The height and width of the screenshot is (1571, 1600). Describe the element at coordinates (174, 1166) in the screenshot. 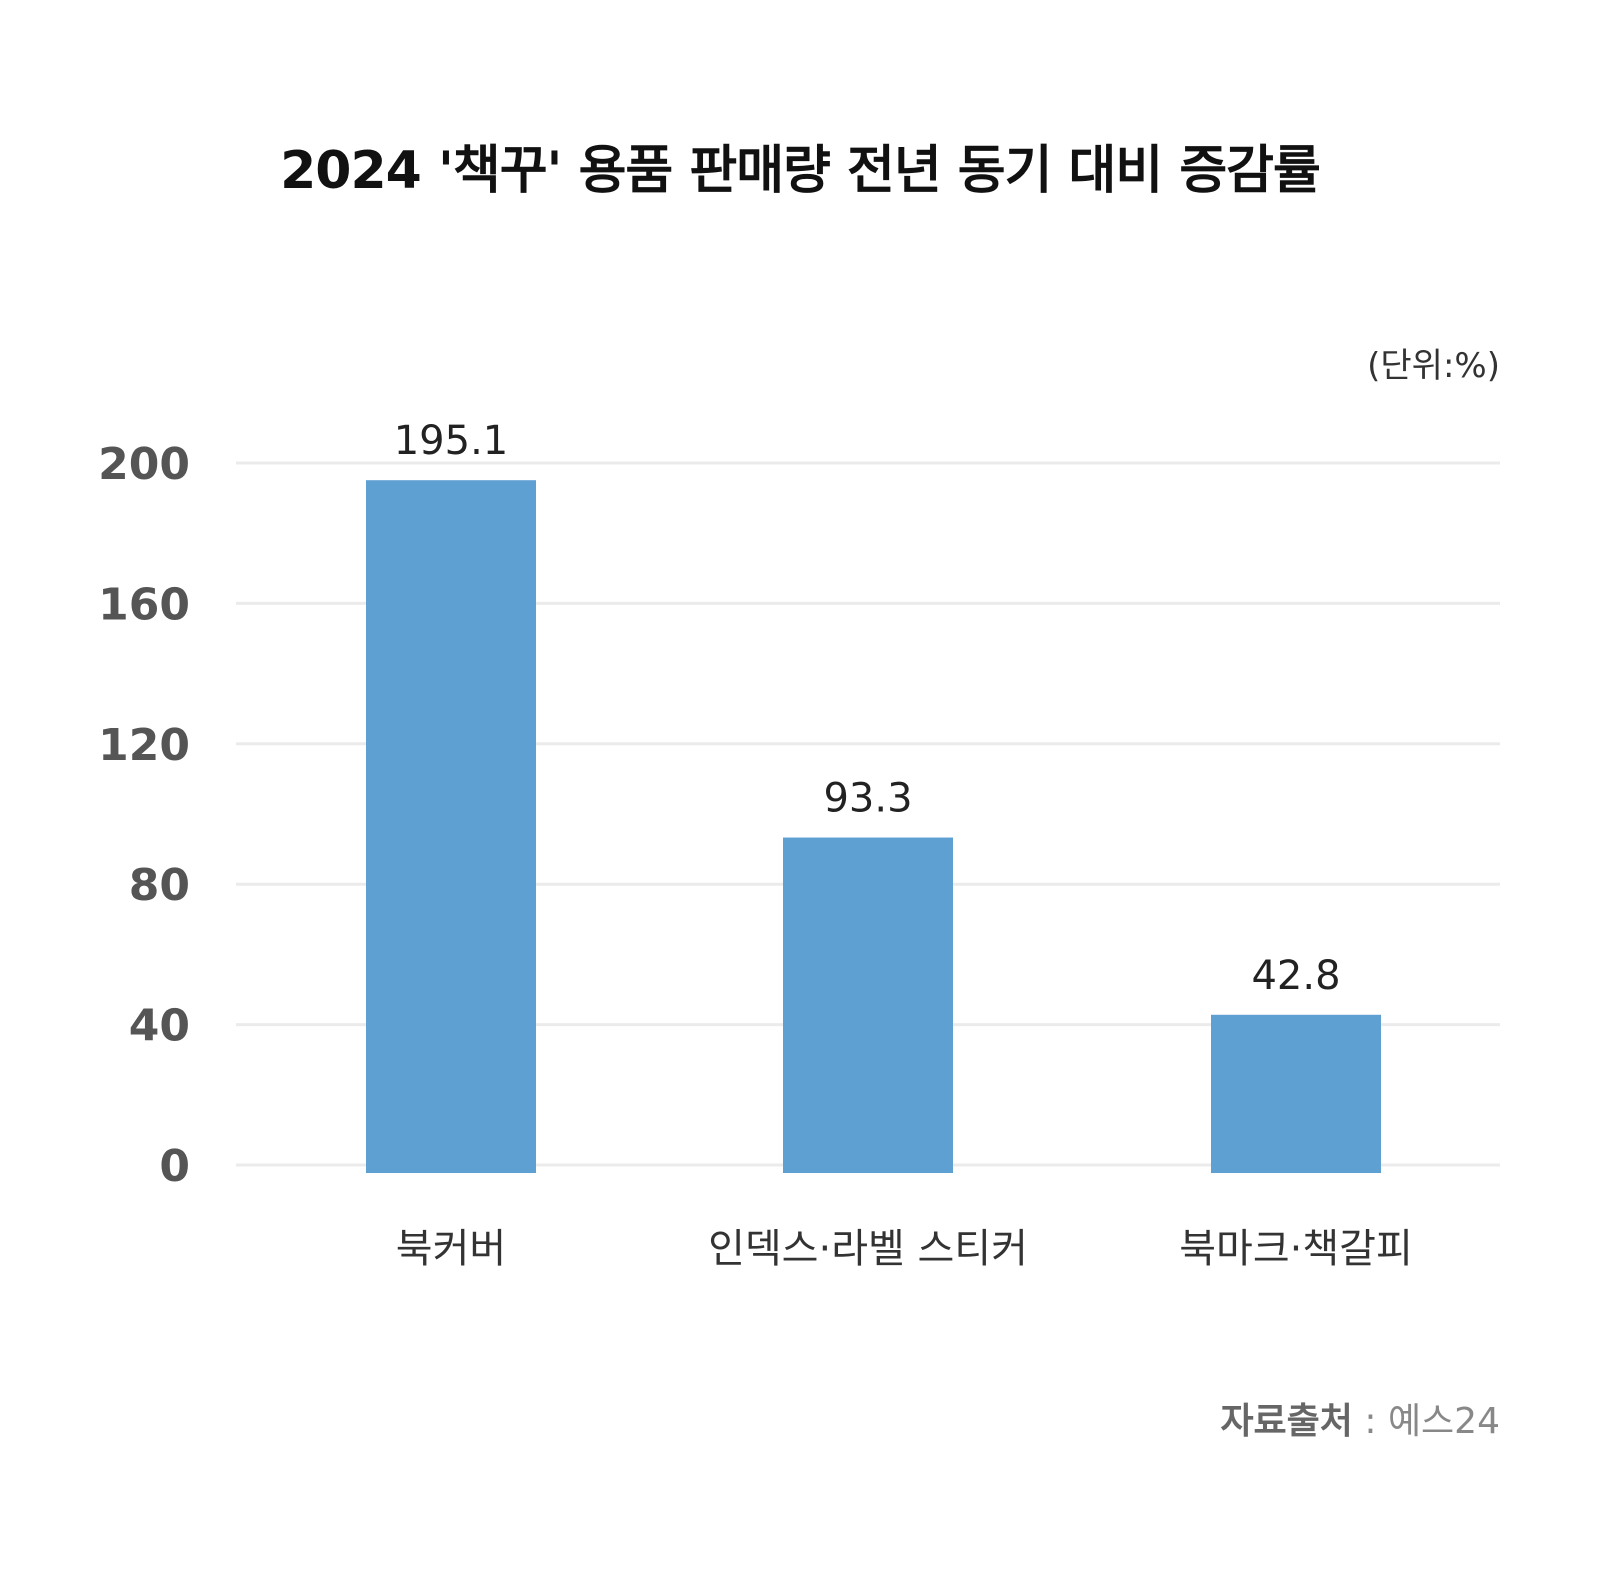

I see `y-tick-label: 0` at that location.